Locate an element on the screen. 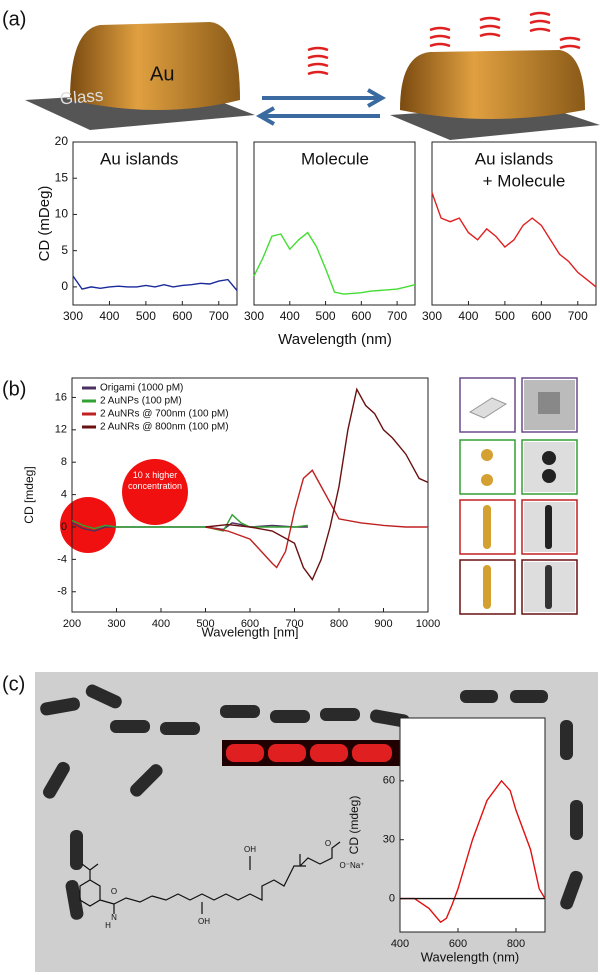 The height and width of the screenshot is (975, 600). au-island is located at coordinates (155, 66).